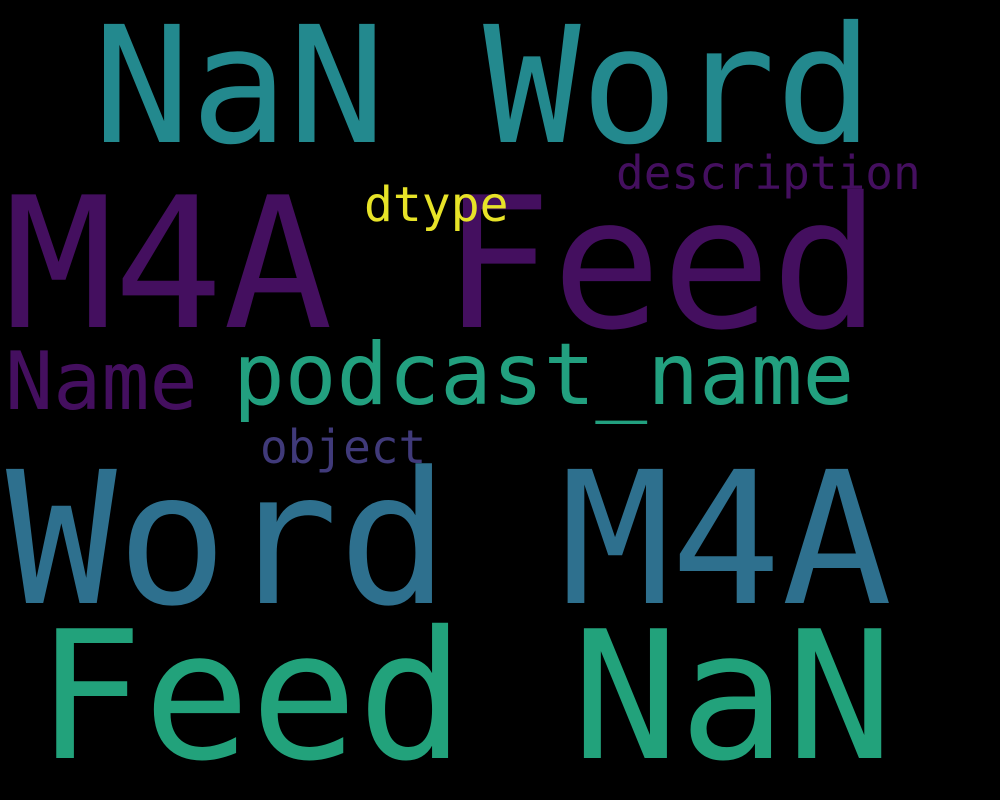 The image size is (1000, 800). What do you see at coordinates (436, 205) in the screenshot?
I see `word-dtype: dtype` at bounding box center [436, 205].